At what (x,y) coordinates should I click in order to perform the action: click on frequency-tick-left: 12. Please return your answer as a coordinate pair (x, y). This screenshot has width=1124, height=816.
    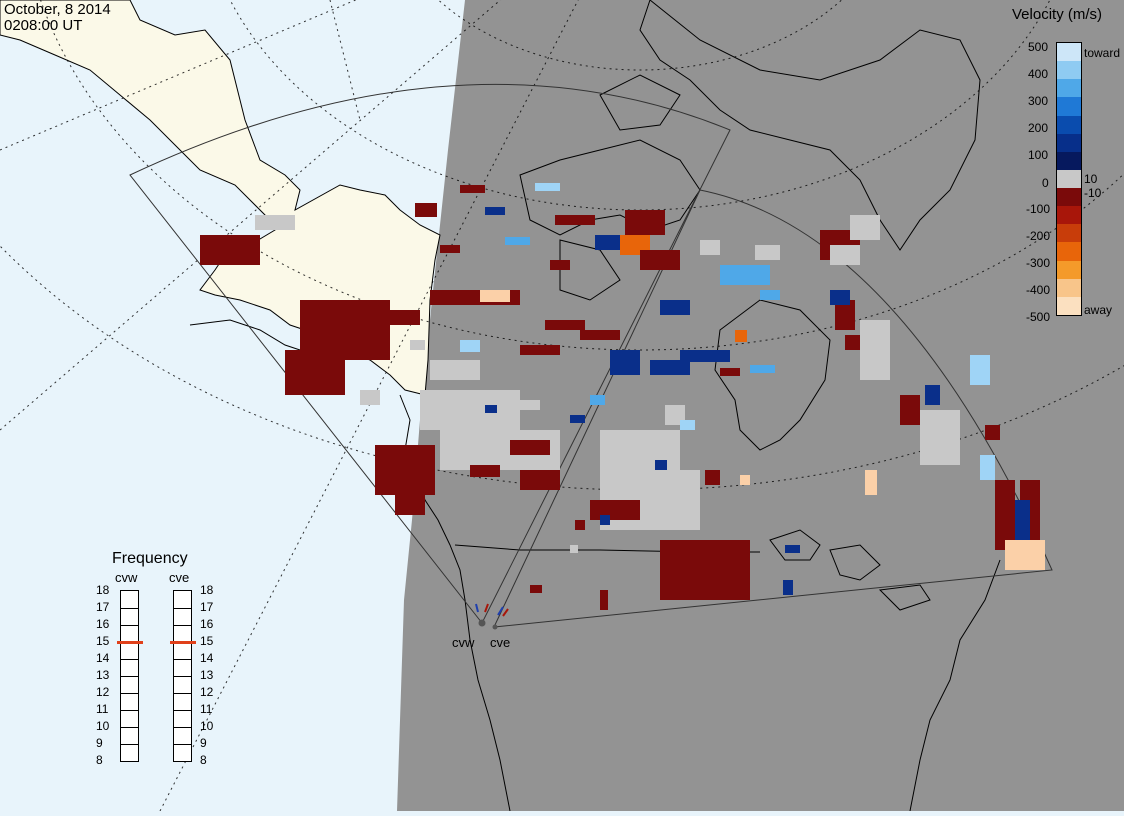
    Looking at the image, I should click on (103, 692).